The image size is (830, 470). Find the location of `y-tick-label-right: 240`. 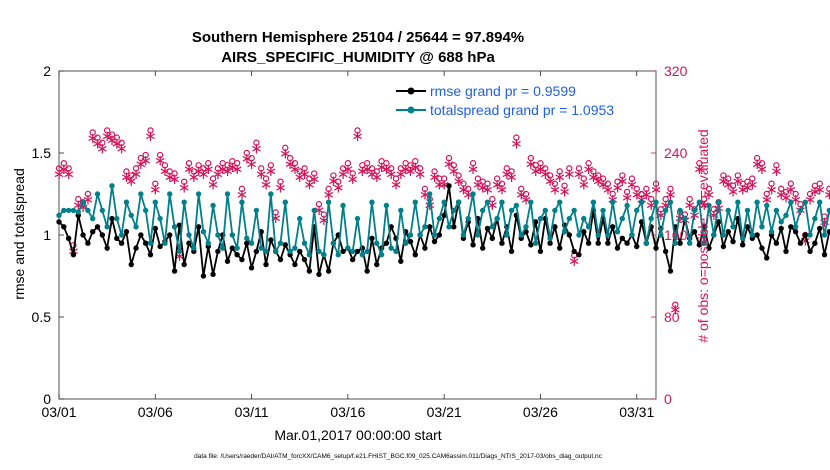

y-tick-label-right: 240 is located at coordinates (676, 153).